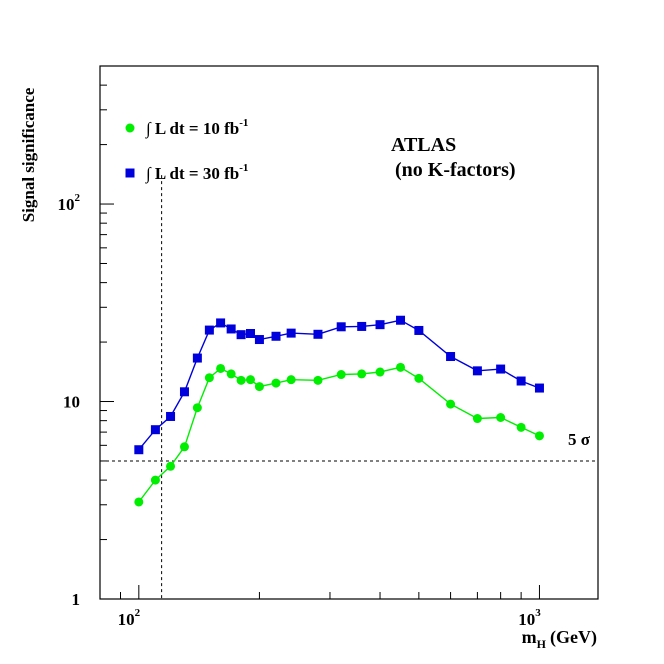 The width and height of the screenshot is (664, 664). Describe the element at coordinates (542, 644) in the screenshot. I see `x-axis-subscript: H` at that location.